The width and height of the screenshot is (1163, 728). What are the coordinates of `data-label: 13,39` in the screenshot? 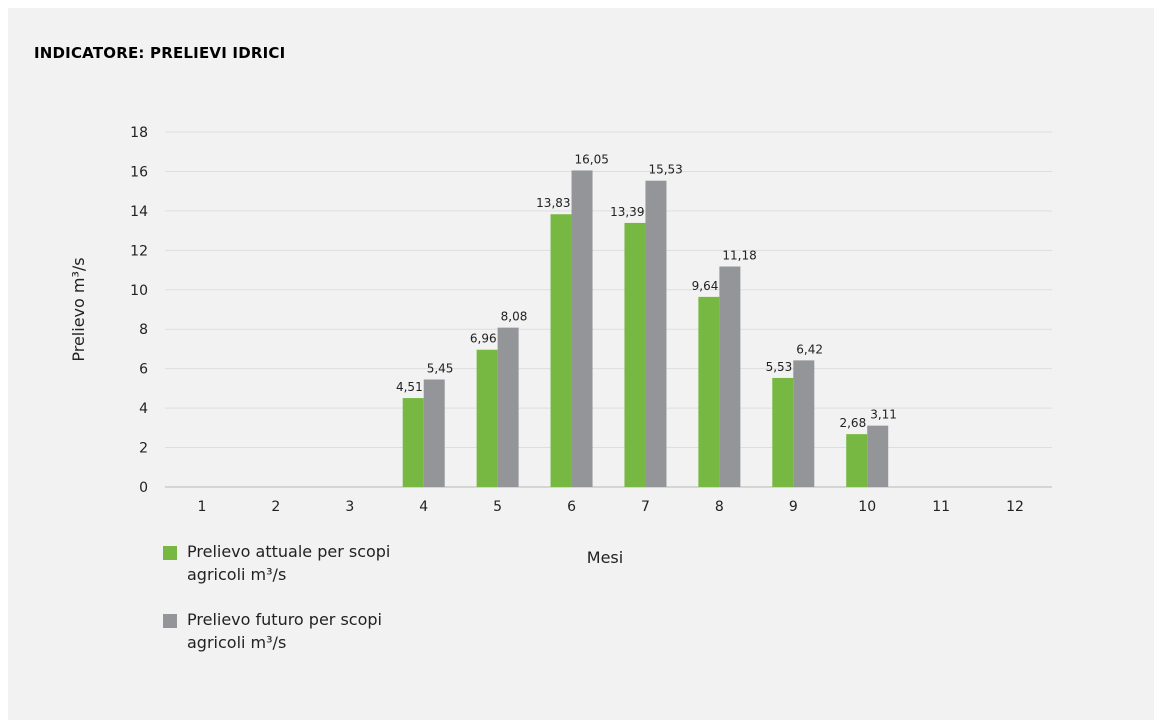 It's located at (627, 212).